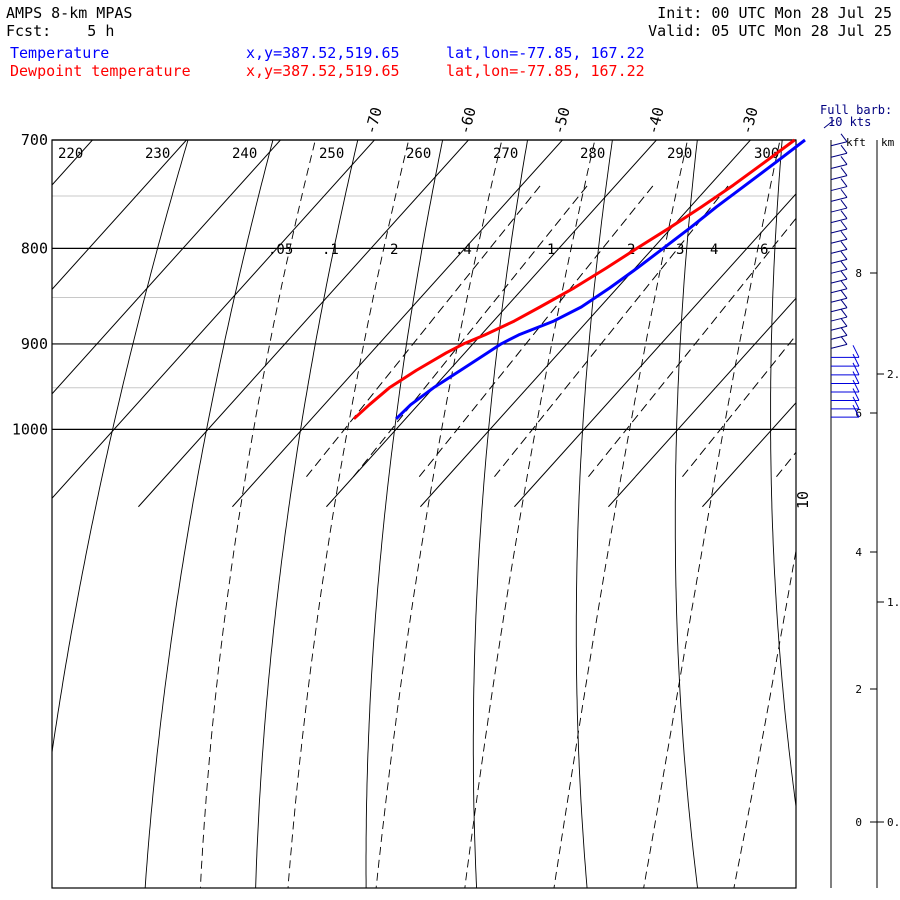  Describe the element at coordinates (323, 71) in the screenshot. I see `legend-dewpoint-xy: x,y=387.52,519.65` at that location.